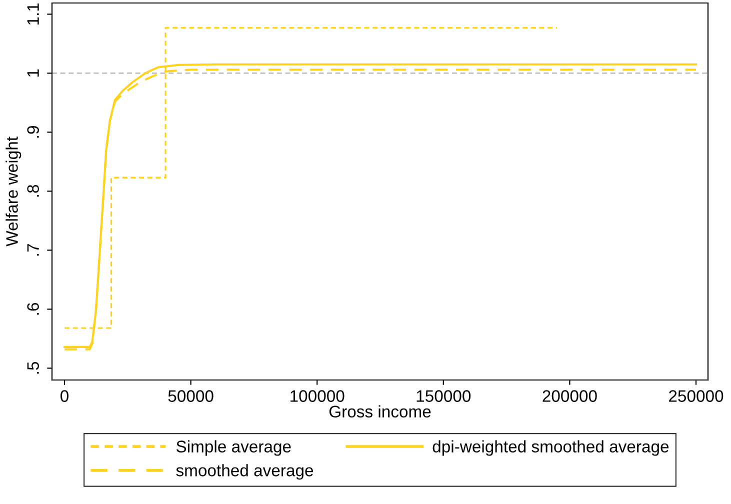 This screenshot has width=731, height=504. I want to click on x-tick-label: 100000, so click(317, 396).